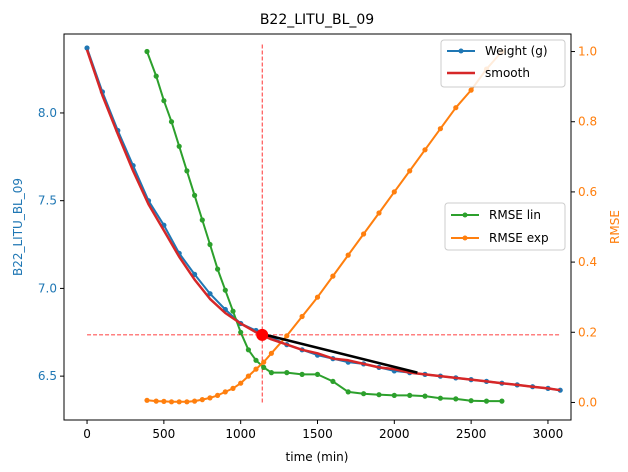  What do you see at coordinates (507, 73) in the screenshot?
I see `legend-smooth-label: smooth` at bounding box center [507, 73].